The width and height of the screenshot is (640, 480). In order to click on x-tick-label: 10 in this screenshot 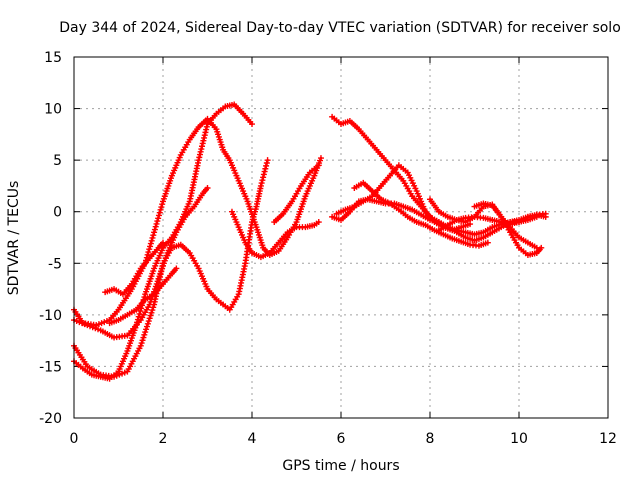, I will do `click(519, 439)`.